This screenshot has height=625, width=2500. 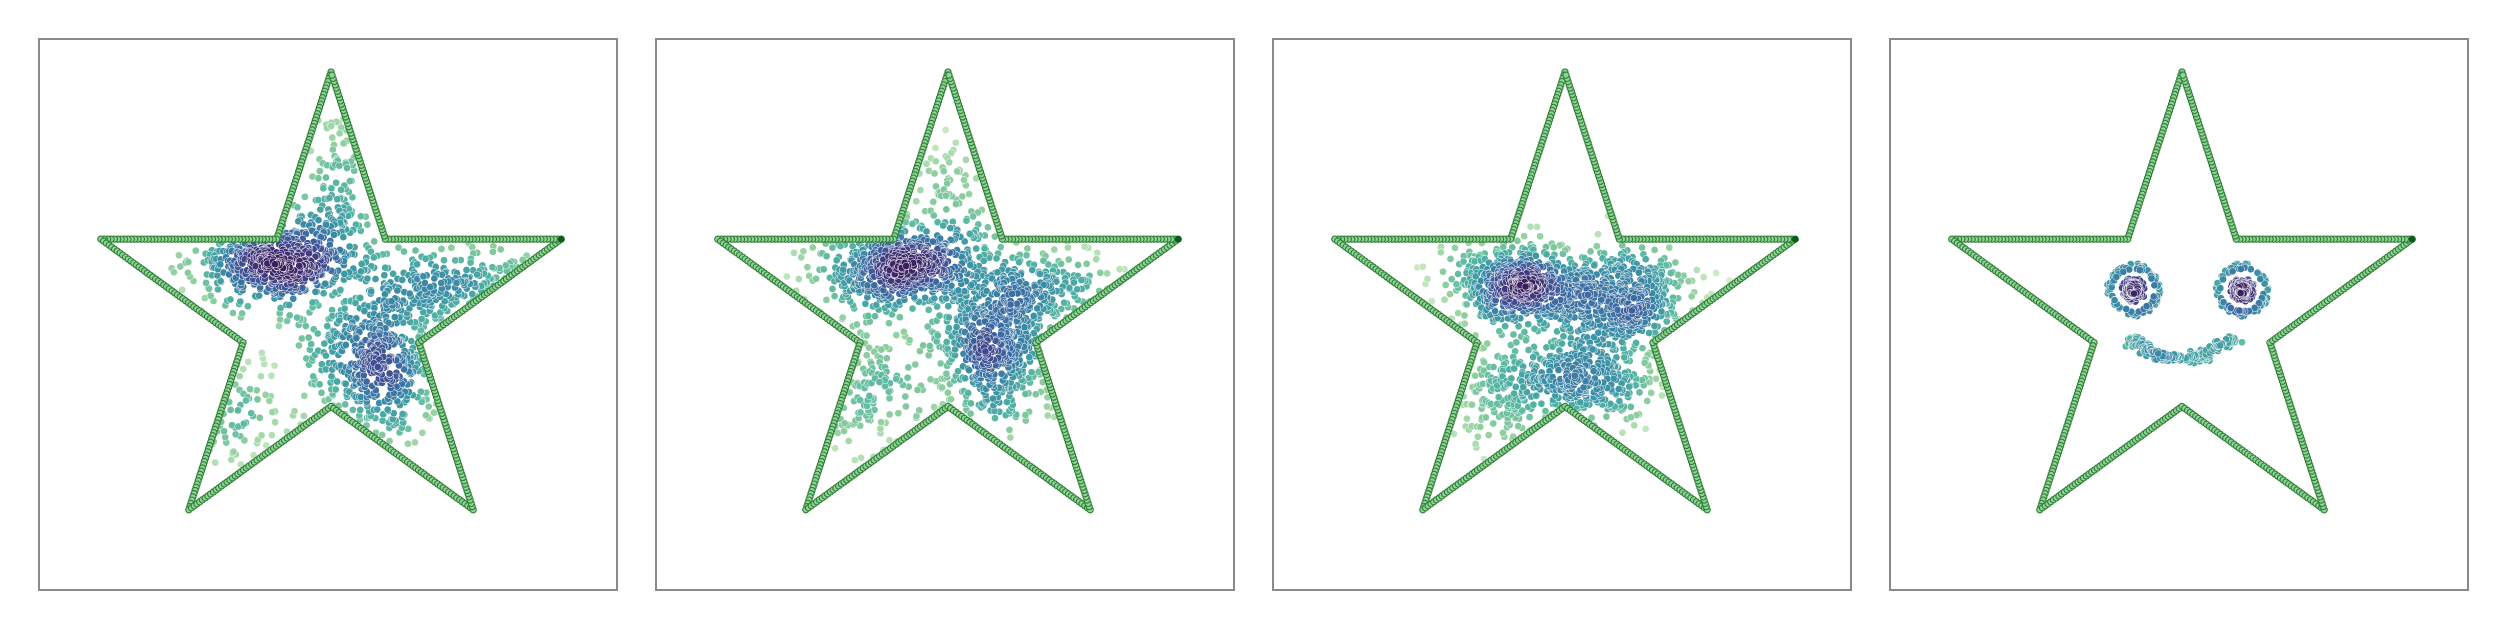 I want to click on star-outline, so click(x=331, y=291).